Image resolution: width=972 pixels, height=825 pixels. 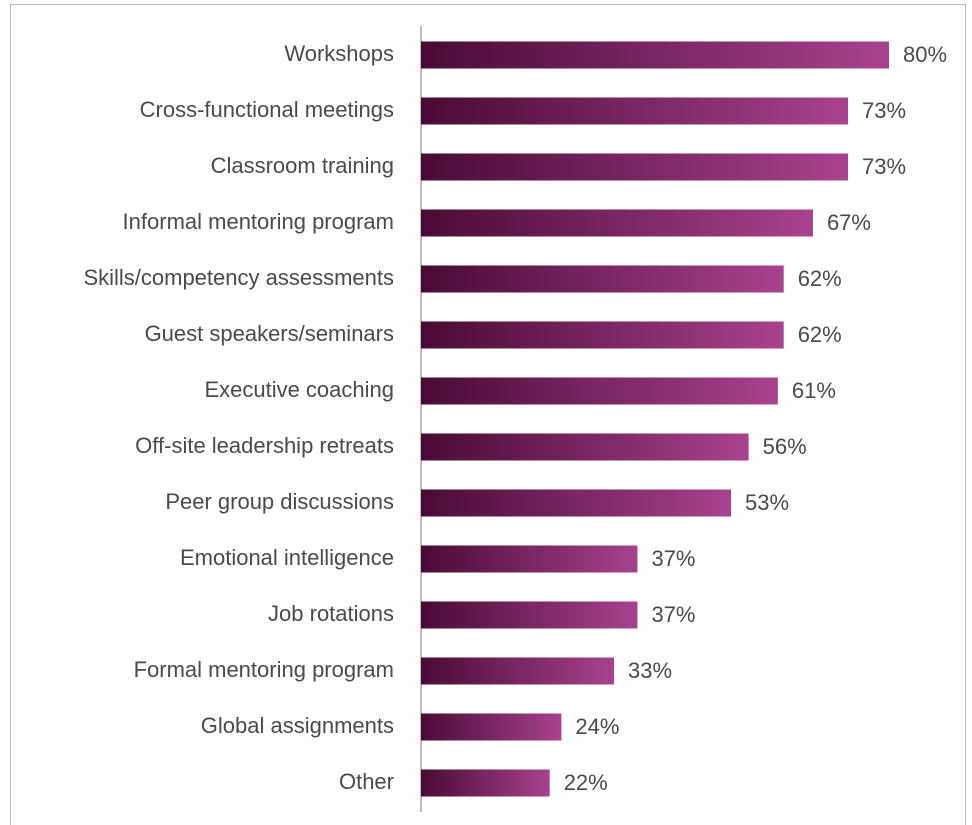 I want to click on value-label: 22%, so click(x=586, y=782).